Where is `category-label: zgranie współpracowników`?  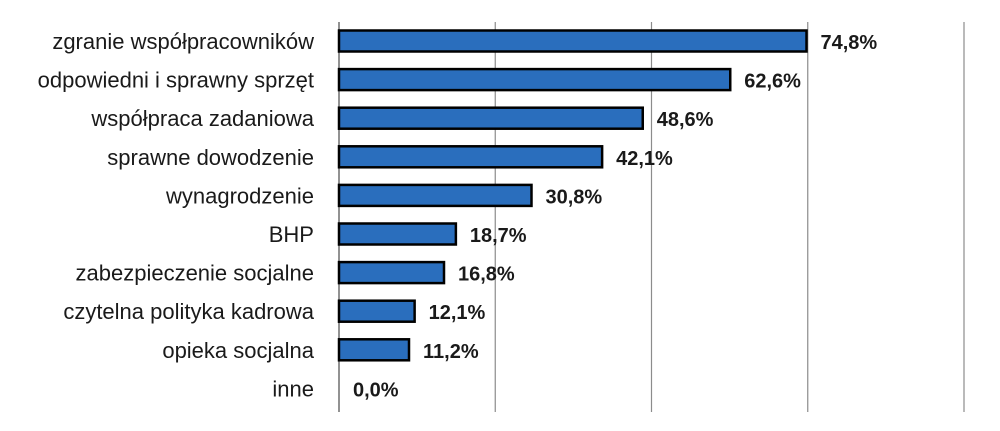
category-label: zgranie współpracowników is located at coordinates (183, 41).